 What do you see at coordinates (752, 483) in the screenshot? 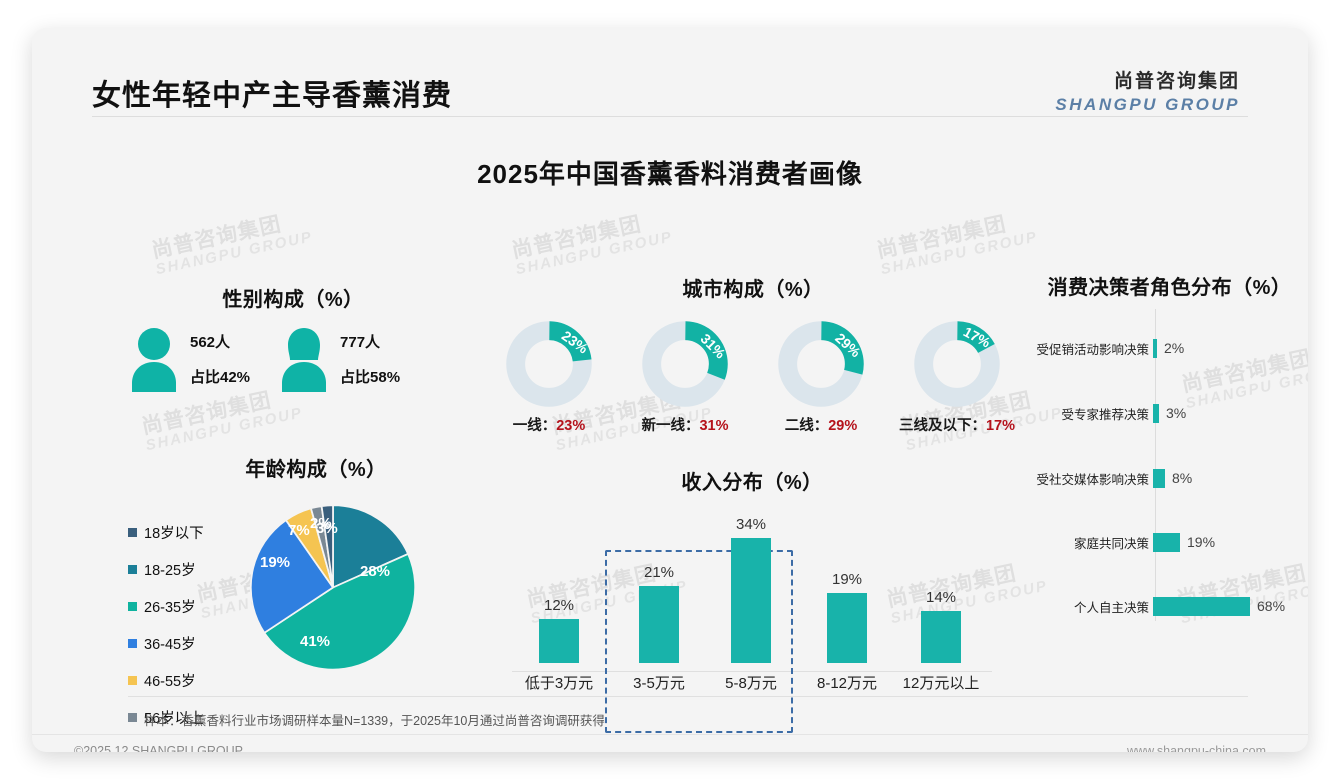
I see `income-section-title: 收入分布（%）` at bounding box center [752, 483].